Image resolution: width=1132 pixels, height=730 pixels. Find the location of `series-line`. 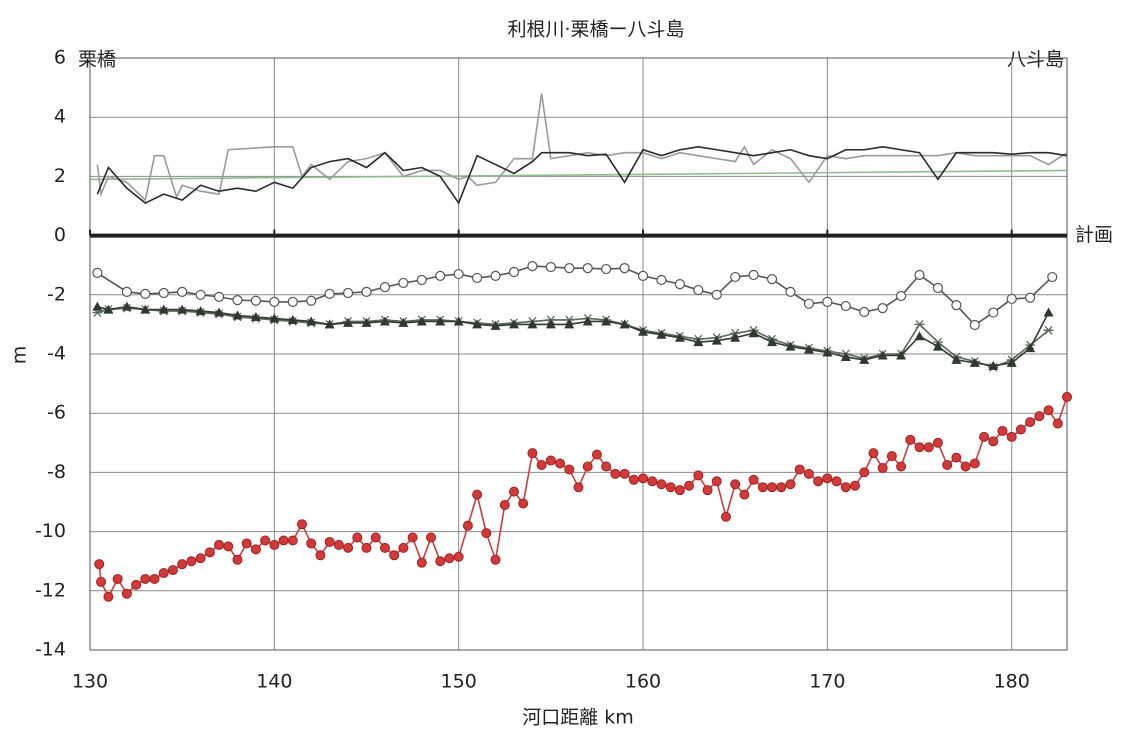

series-line is located at coordinates (574, 296).